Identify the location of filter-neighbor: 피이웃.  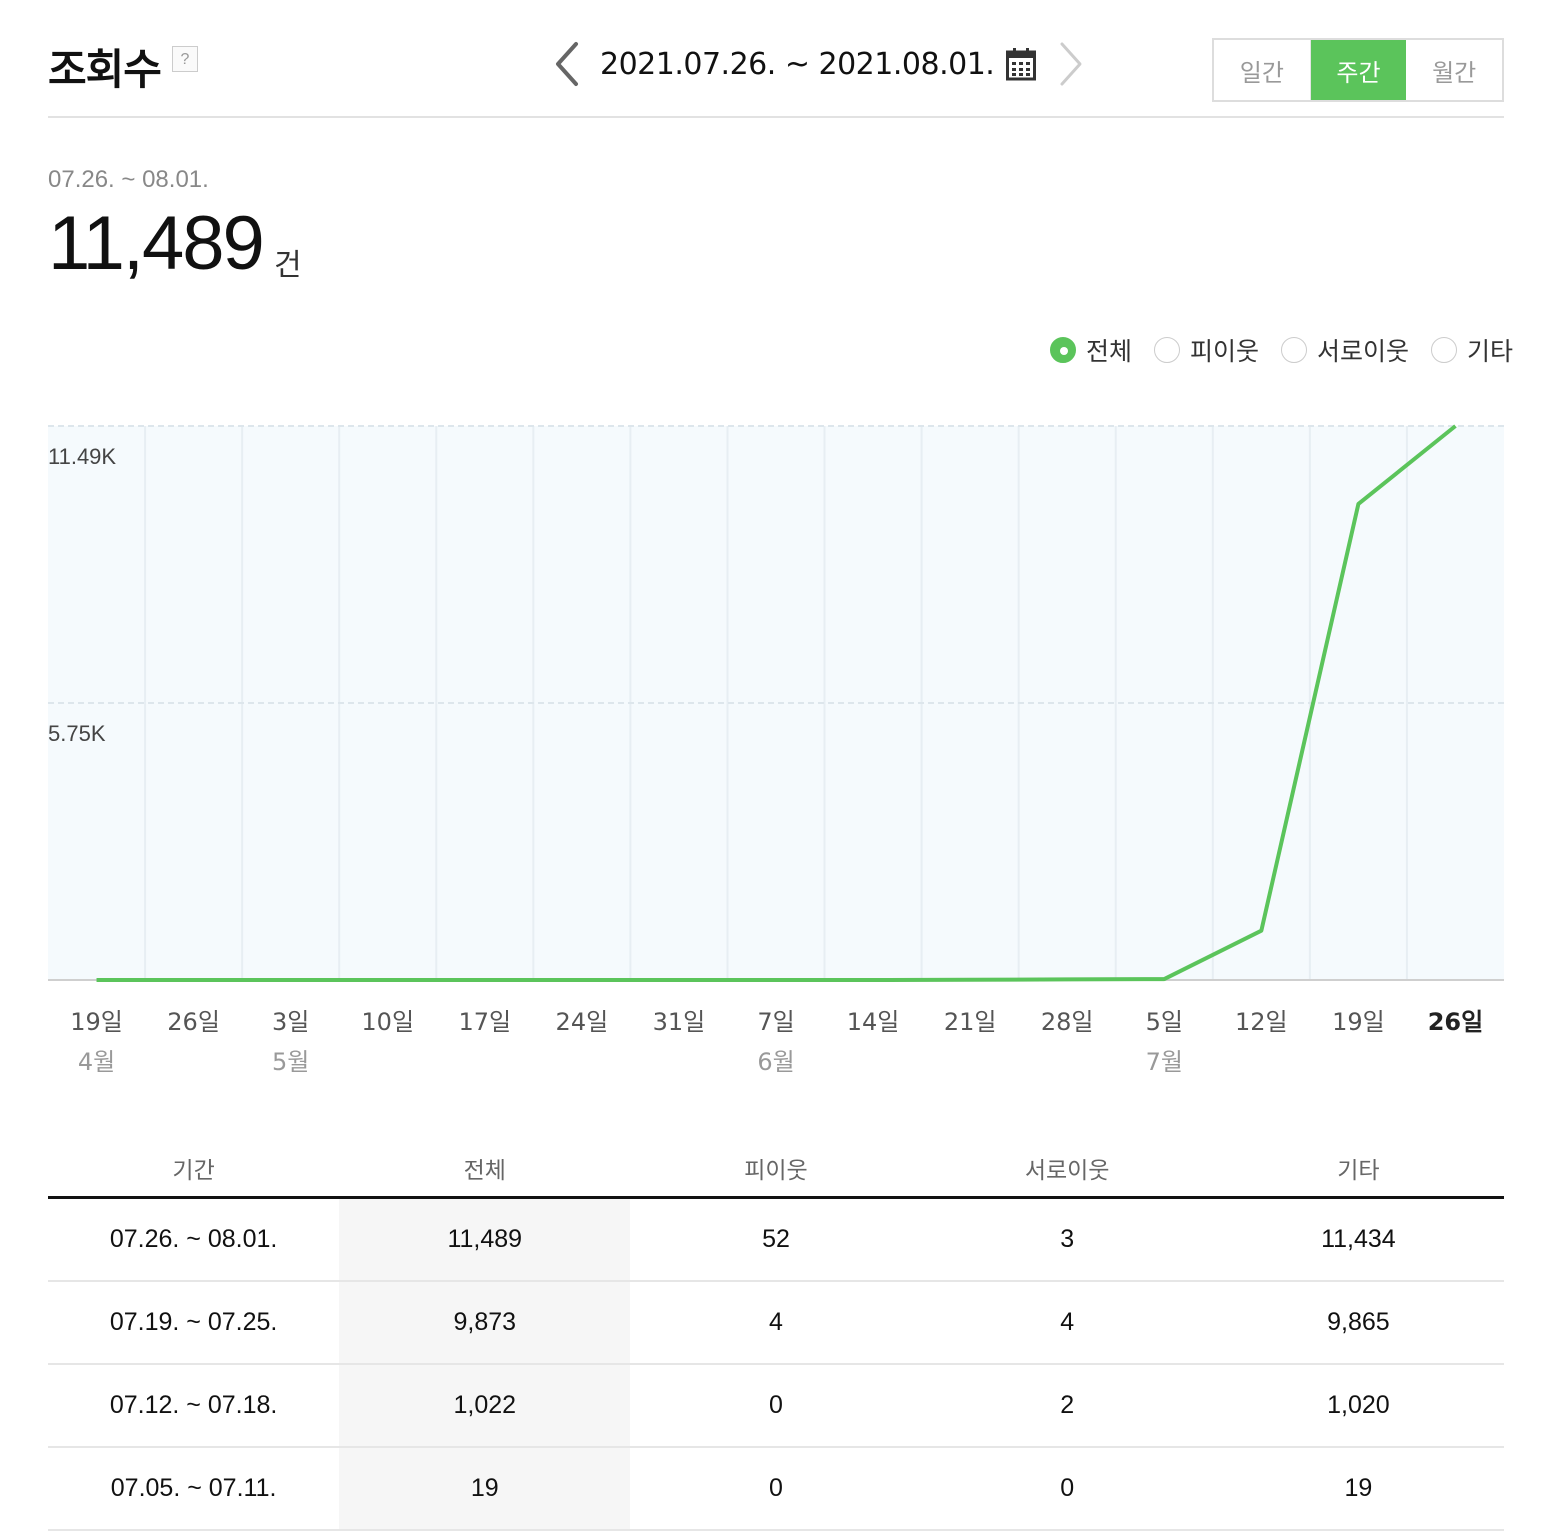
(1206, 350).